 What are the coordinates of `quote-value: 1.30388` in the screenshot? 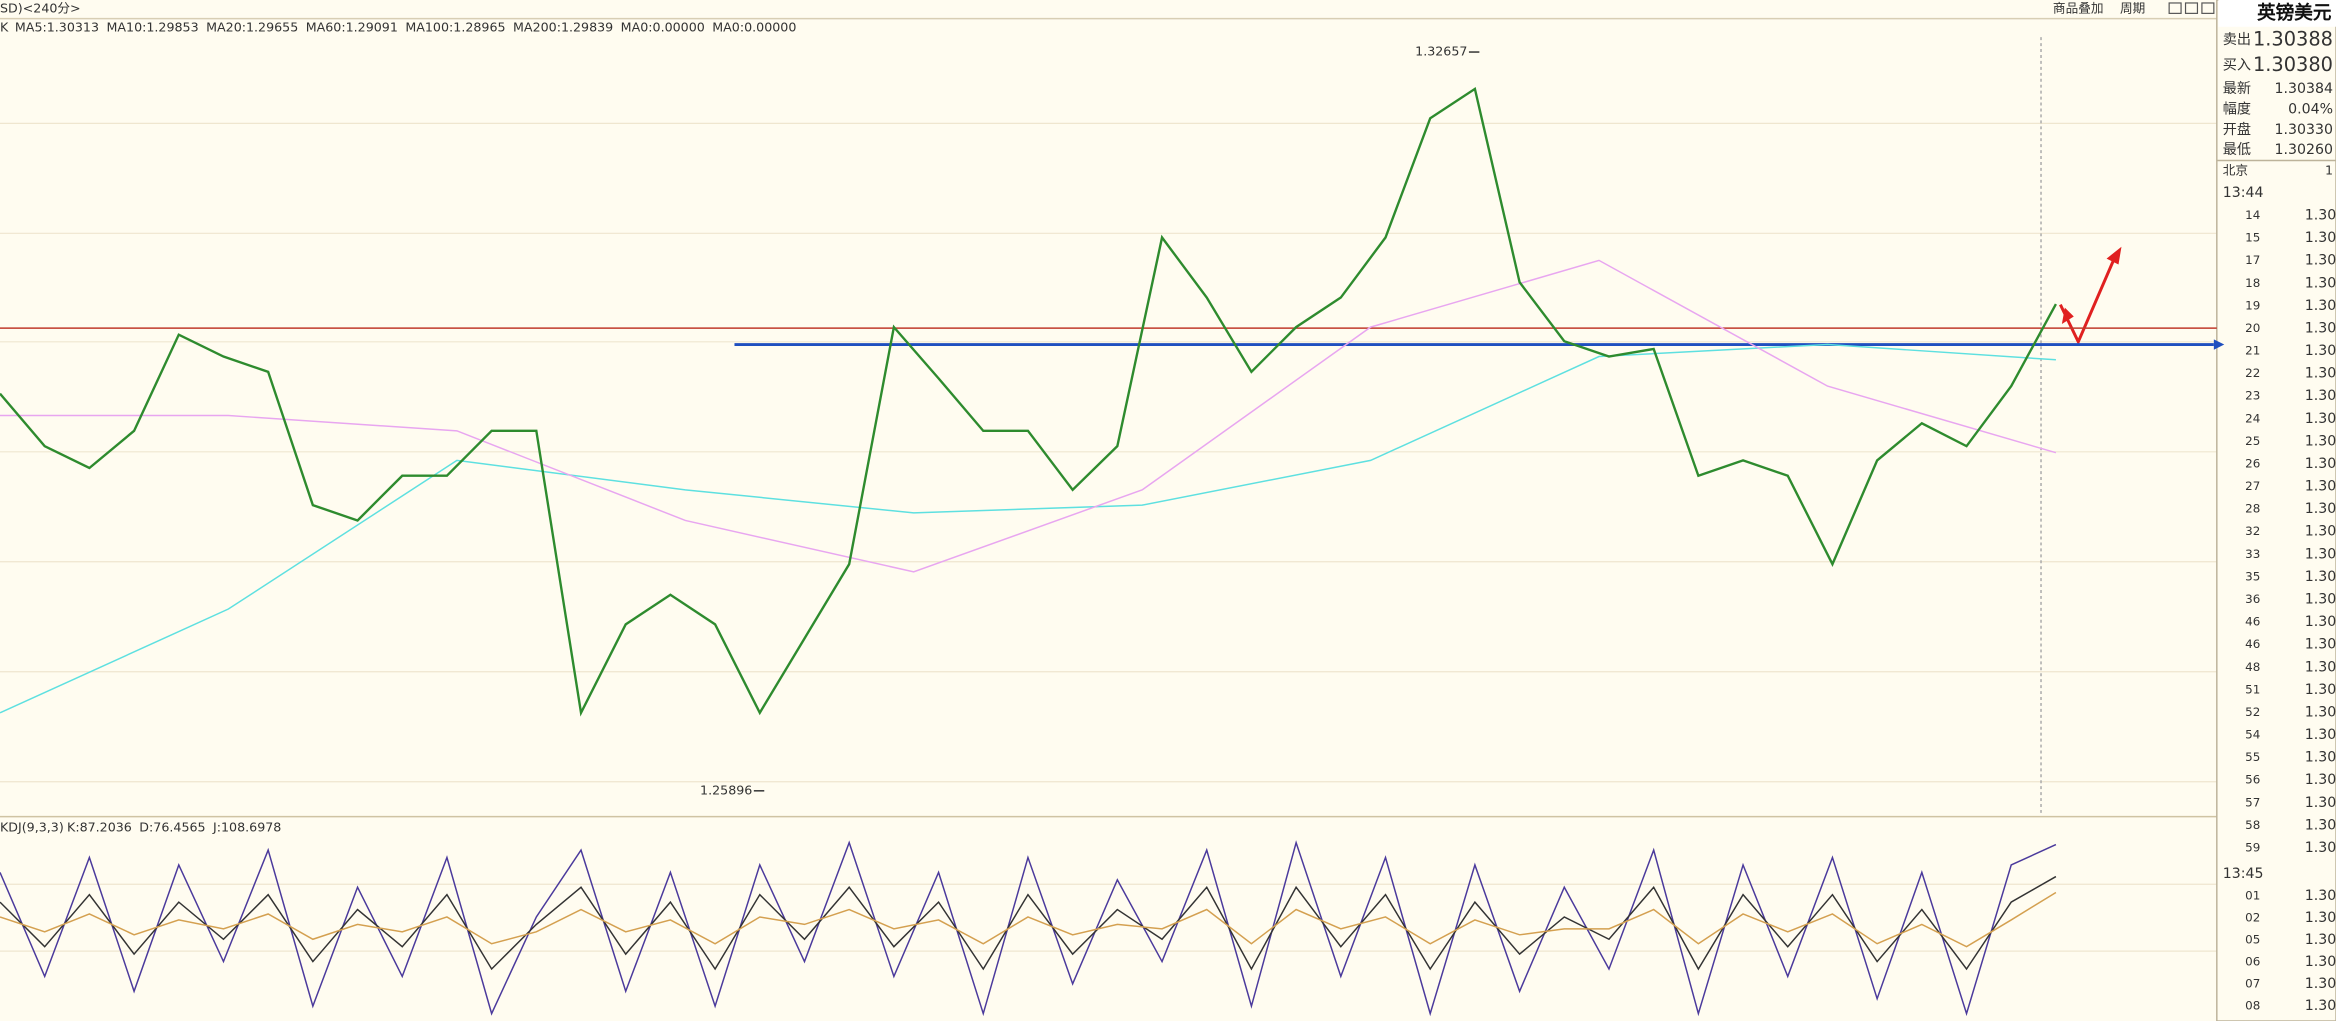 It's located at (2293, 39).